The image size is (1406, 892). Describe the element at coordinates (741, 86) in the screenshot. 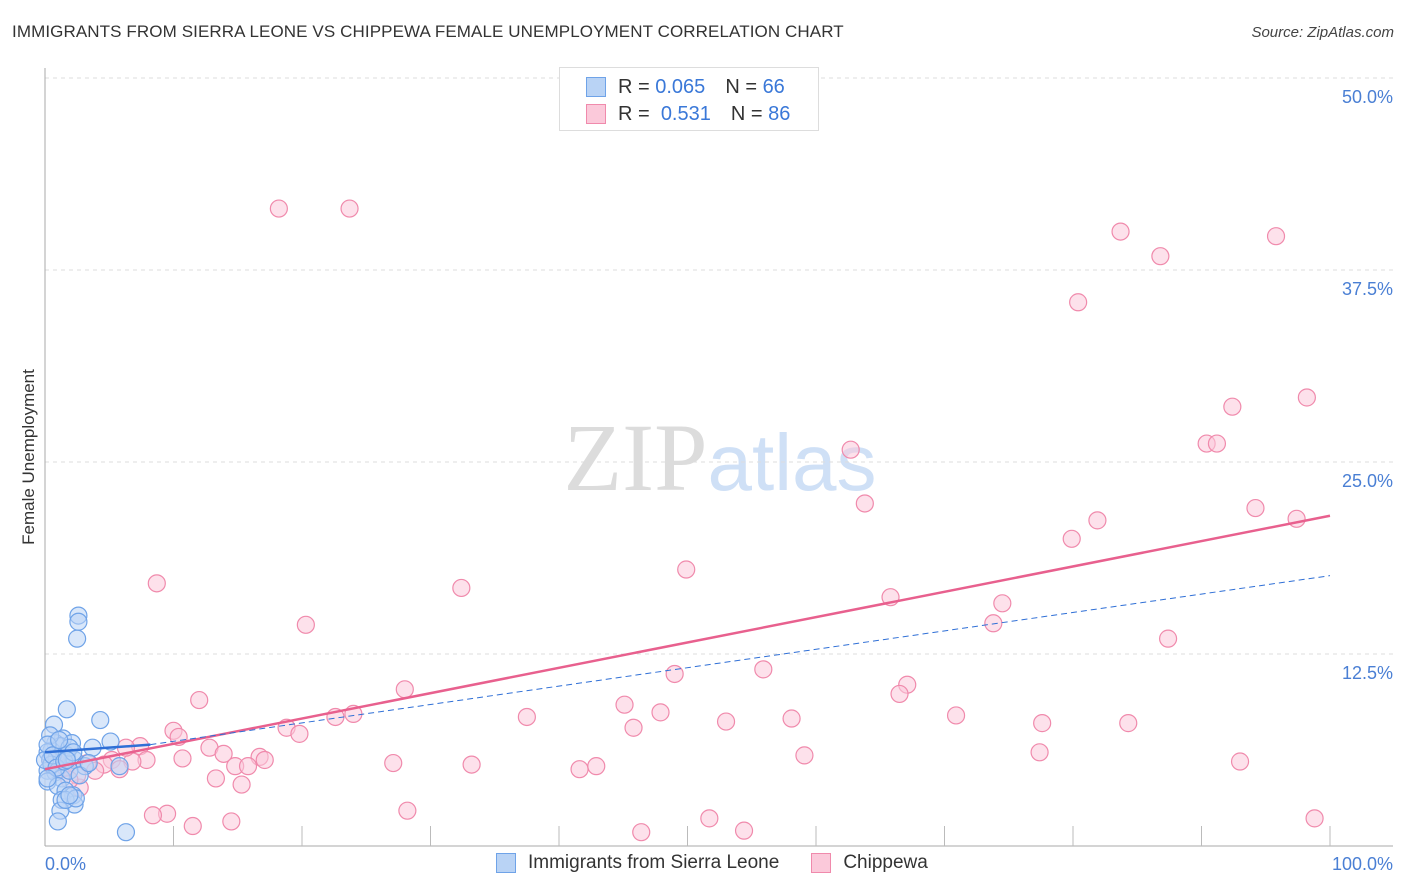

I see `n-label: N =` at that location.